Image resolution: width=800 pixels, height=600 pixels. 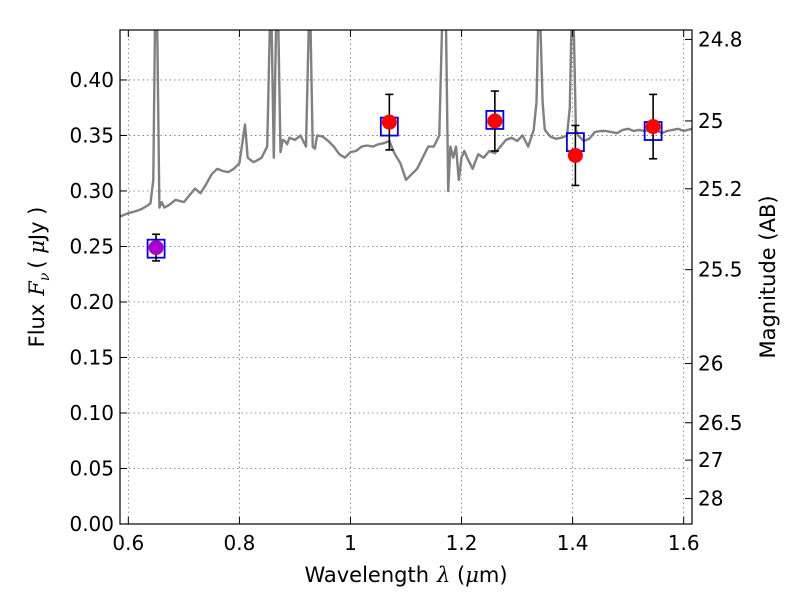 I want to click on x-tick-label: 1.4, so click(x=573, y=543).